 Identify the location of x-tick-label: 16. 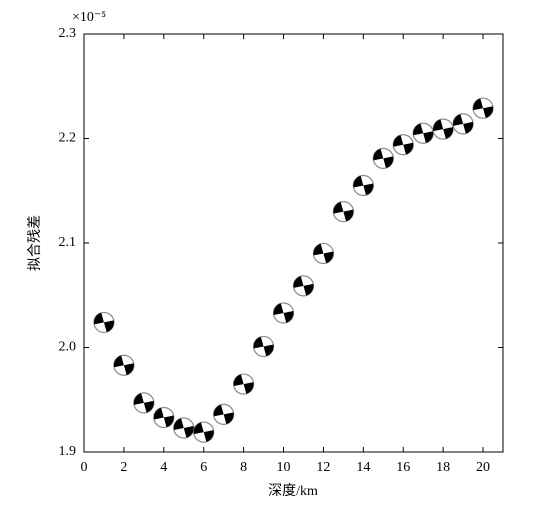
(403, 467).